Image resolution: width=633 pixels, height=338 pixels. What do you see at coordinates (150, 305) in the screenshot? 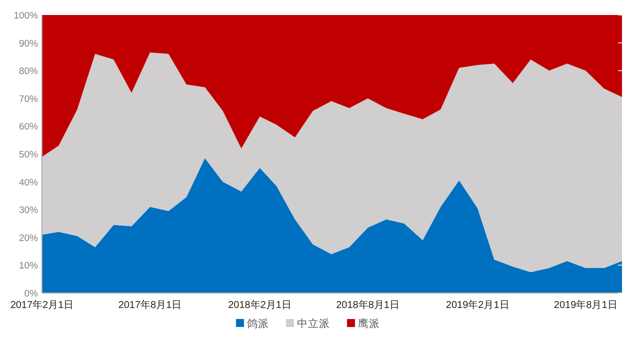
I see `x-tick-label: 2017年8月1日` at bounding box center [150, 305].